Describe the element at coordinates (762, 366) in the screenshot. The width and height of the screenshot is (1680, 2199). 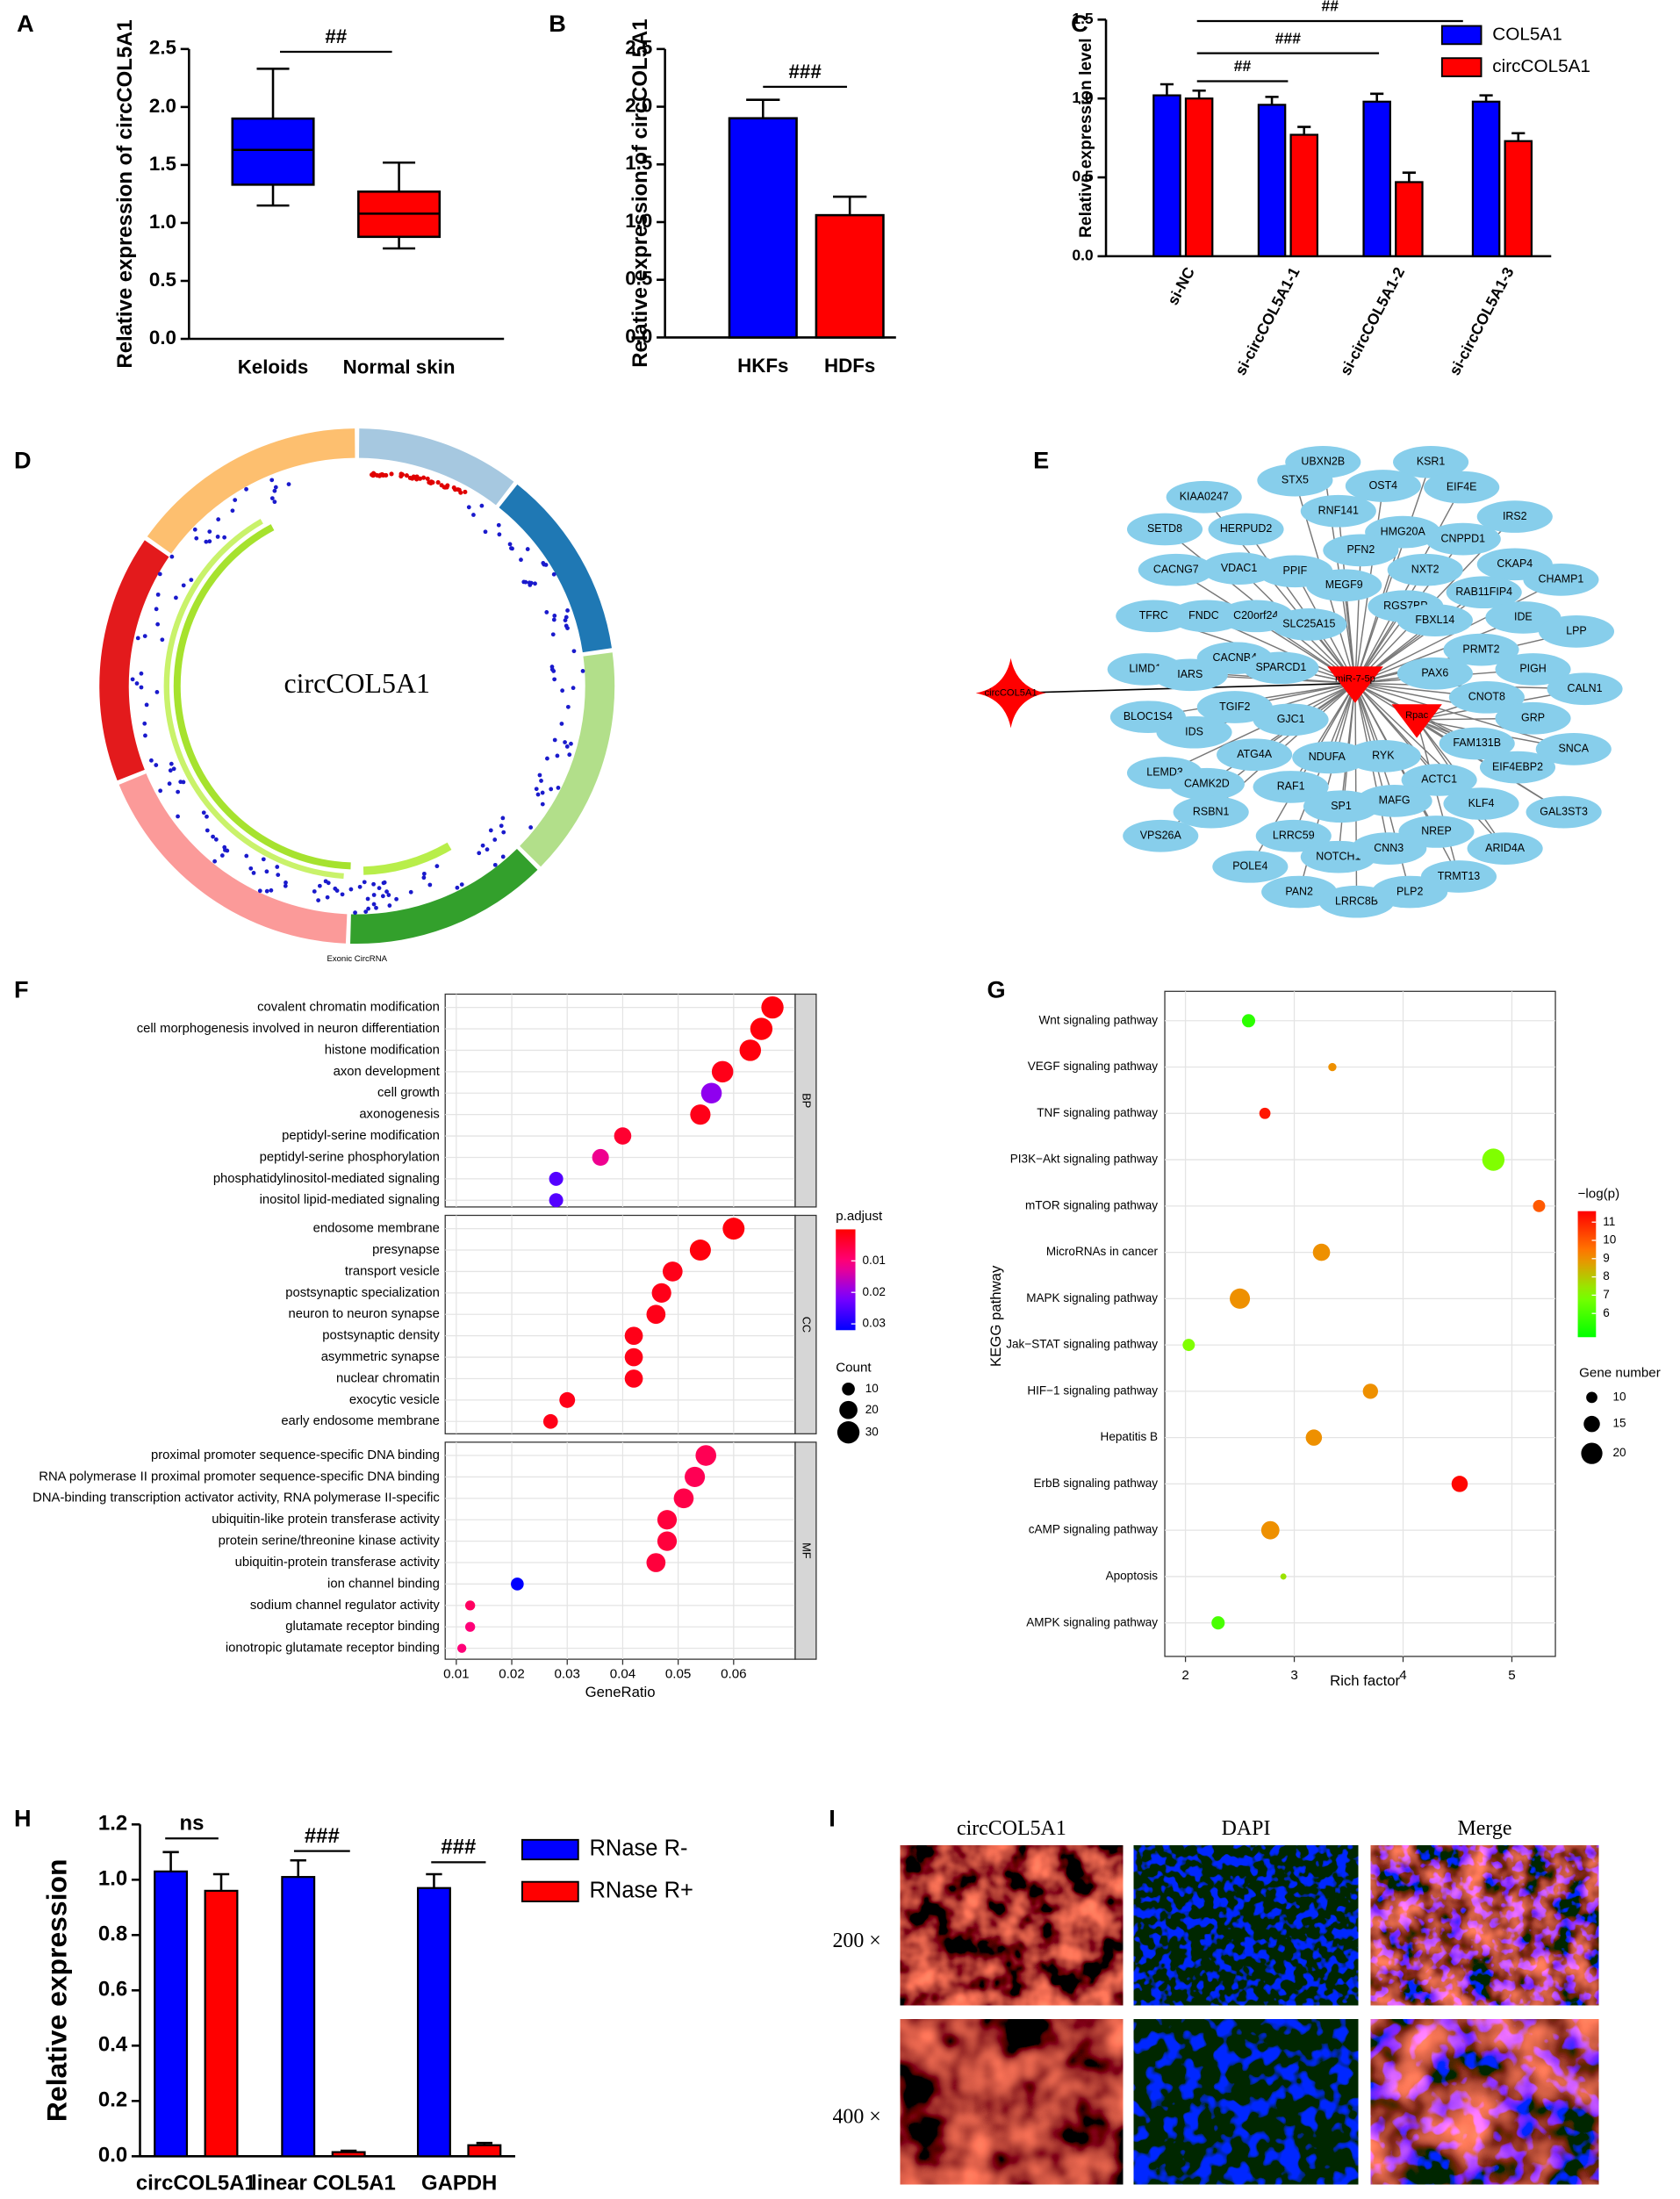
I see `x-tick-label: HKFs` at that location.